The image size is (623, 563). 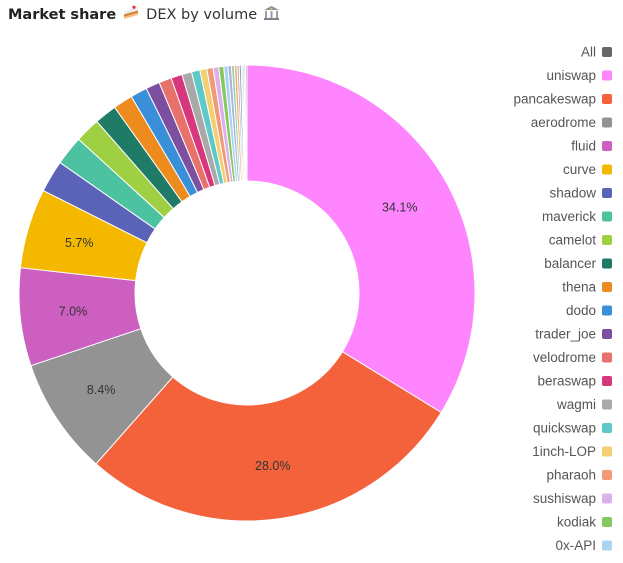 What do you see at coordinates (564, 498) in the screenshot?
I see `legend-label: sushiswap` at bounding box center [564, 498].